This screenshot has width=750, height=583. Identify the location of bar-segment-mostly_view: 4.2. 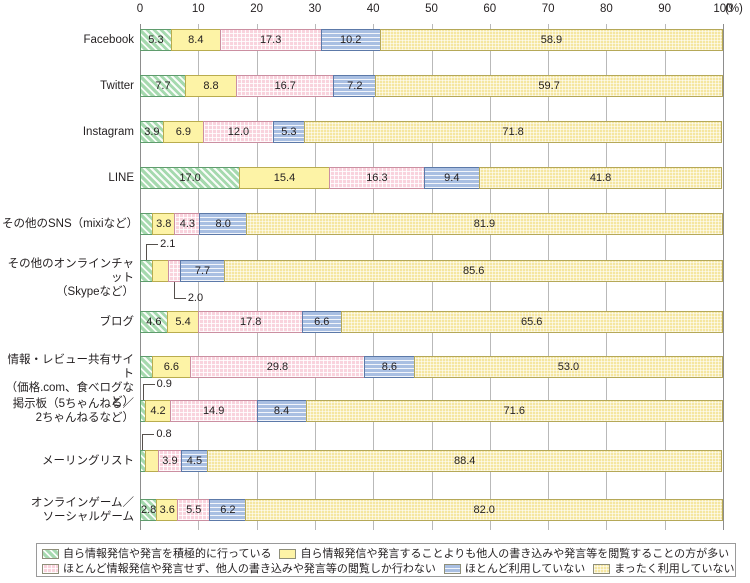
(157, 411).